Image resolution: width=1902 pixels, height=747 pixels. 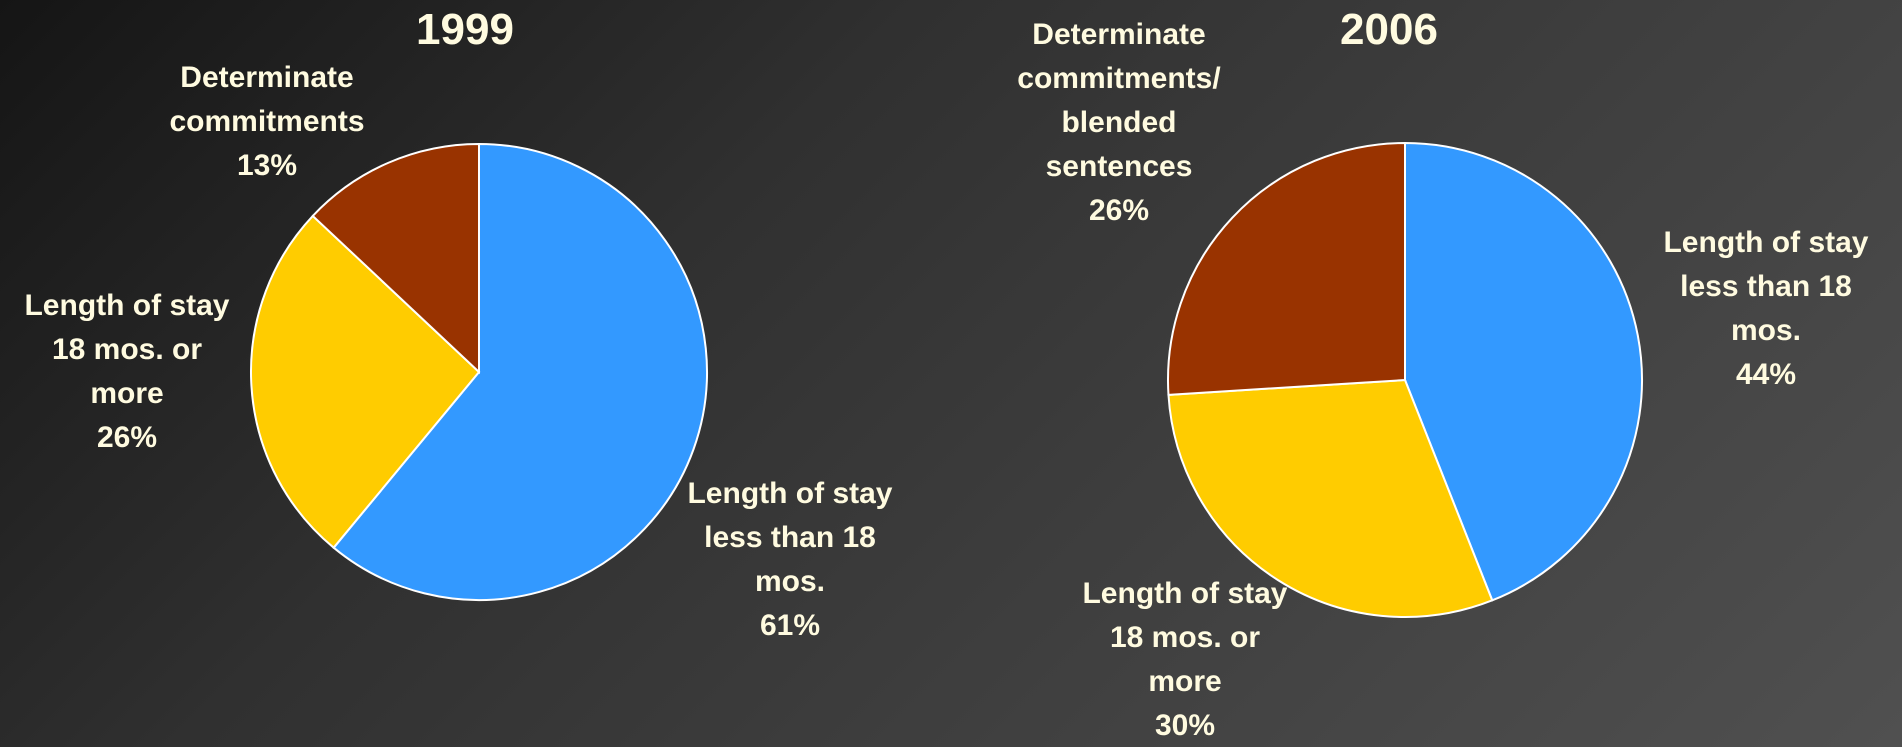 What do you see at coordinates (1389, 29) in the screenshot?
I see `chart-title: 2006` at bounding box center [1389, 29].